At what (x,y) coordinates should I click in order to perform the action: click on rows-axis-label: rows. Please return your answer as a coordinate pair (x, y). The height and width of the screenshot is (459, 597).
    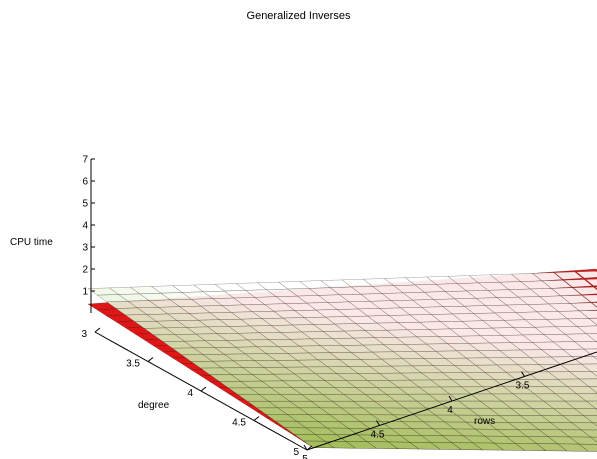
    Looking at the image, I should click on (484, 421).